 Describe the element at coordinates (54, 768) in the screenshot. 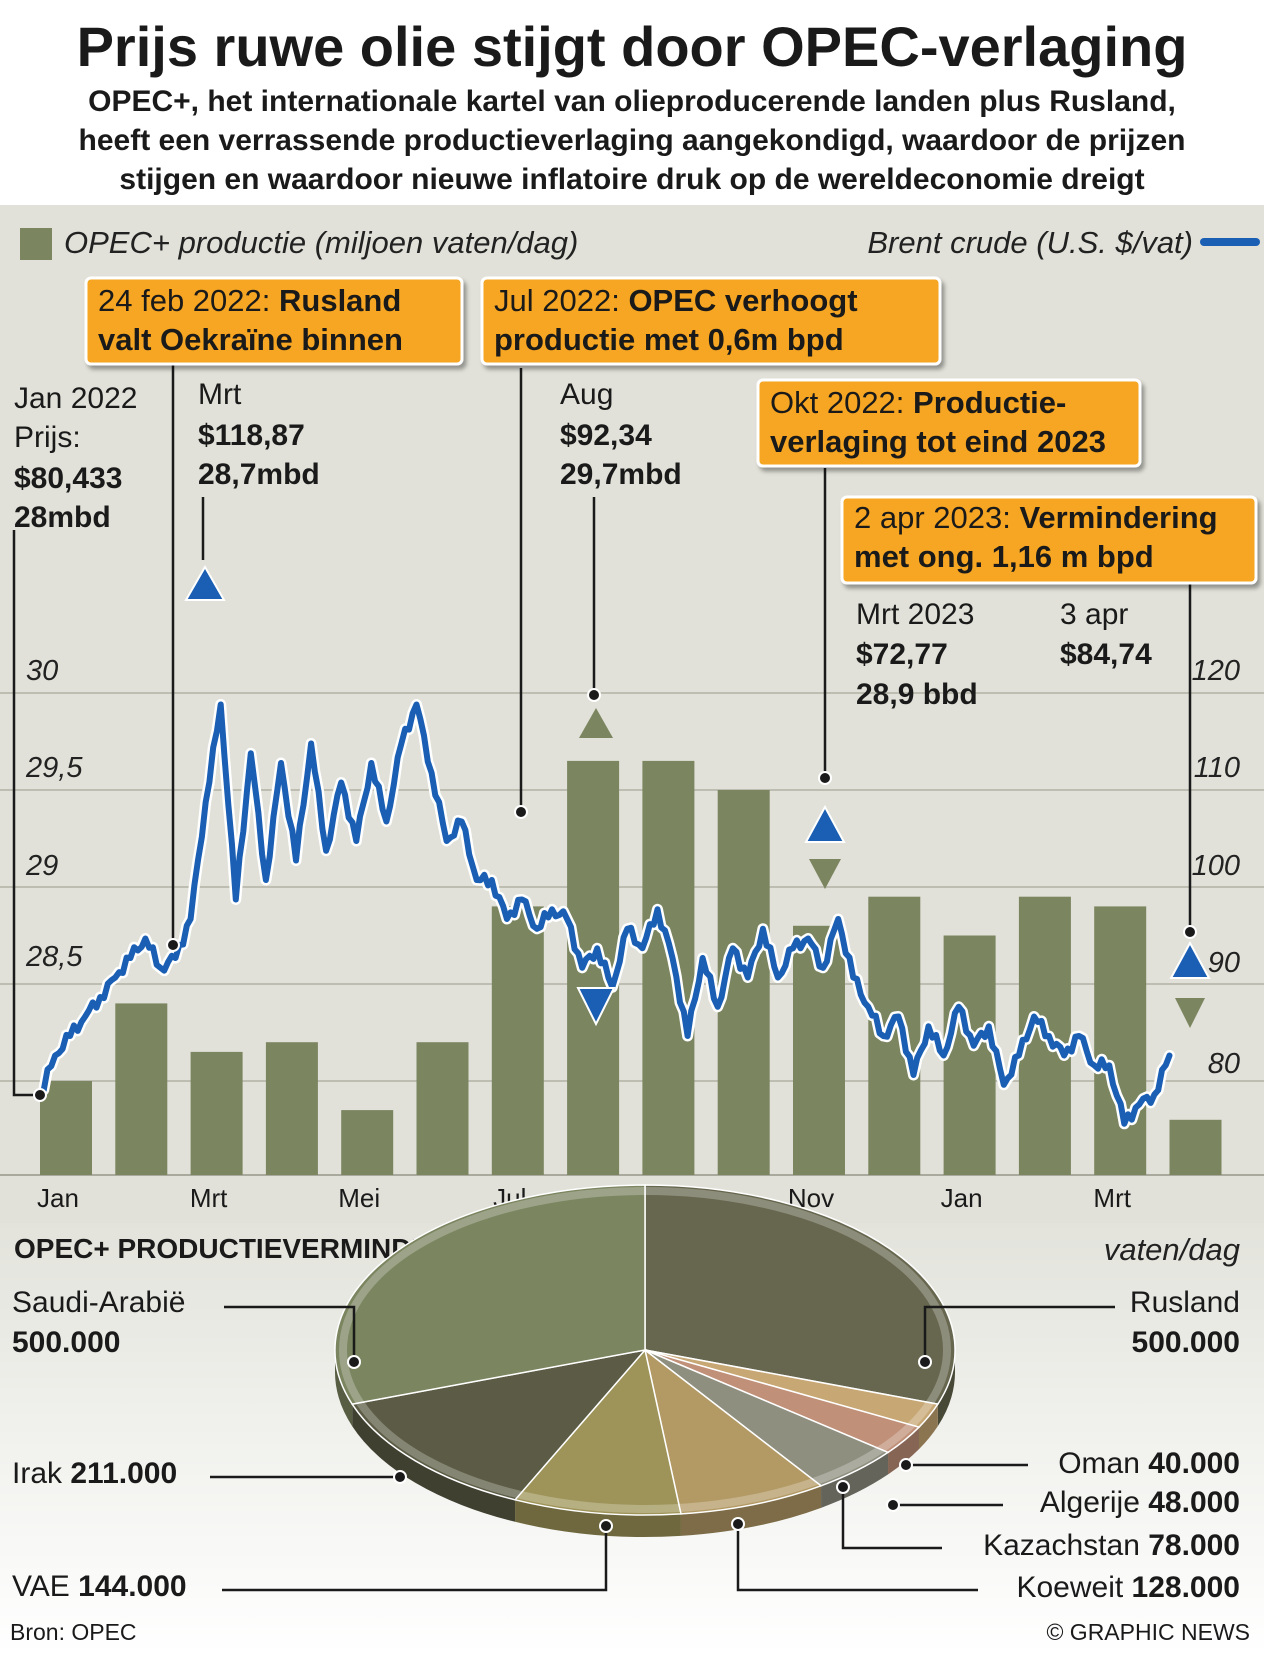

I see `left-axis-label-29-5: 29,5` at that location.